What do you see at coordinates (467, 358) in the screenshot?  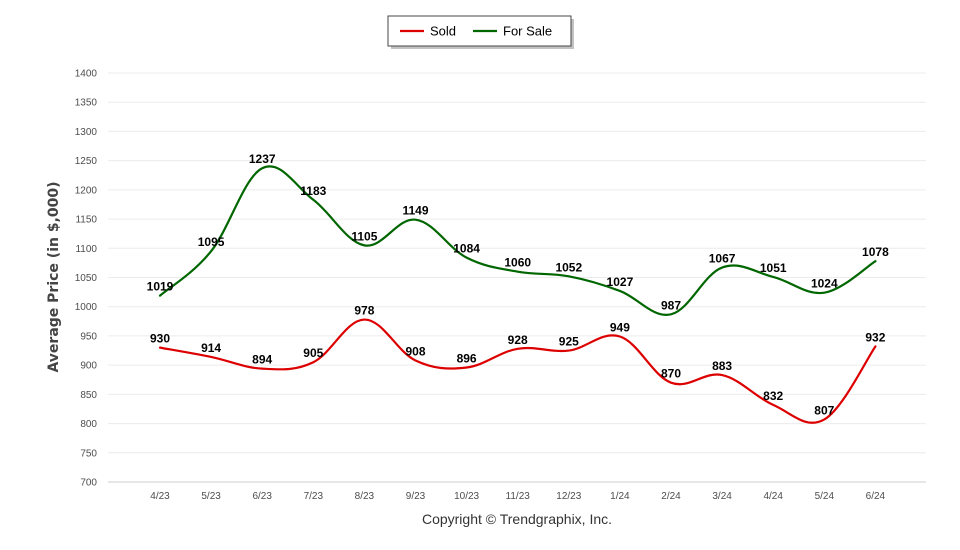 I see `data-label-sold: 896` at bounding box center [467, 358].